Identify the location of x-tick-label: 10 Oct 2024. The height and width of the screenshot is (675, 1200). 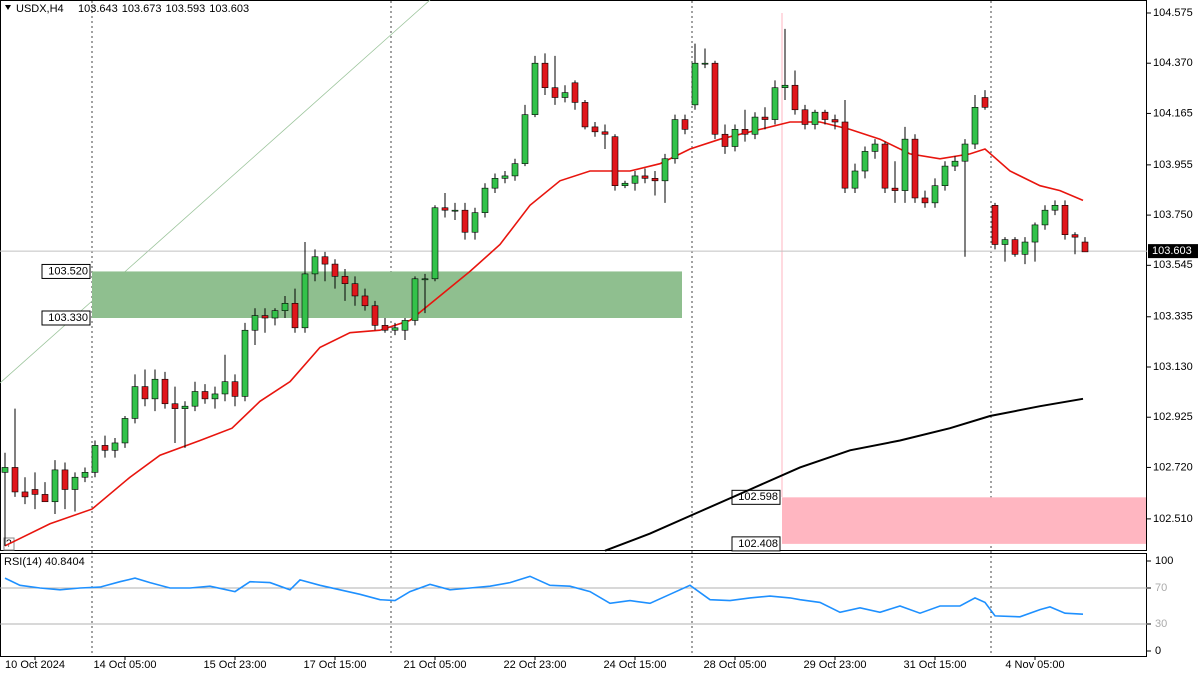
(35, 665).